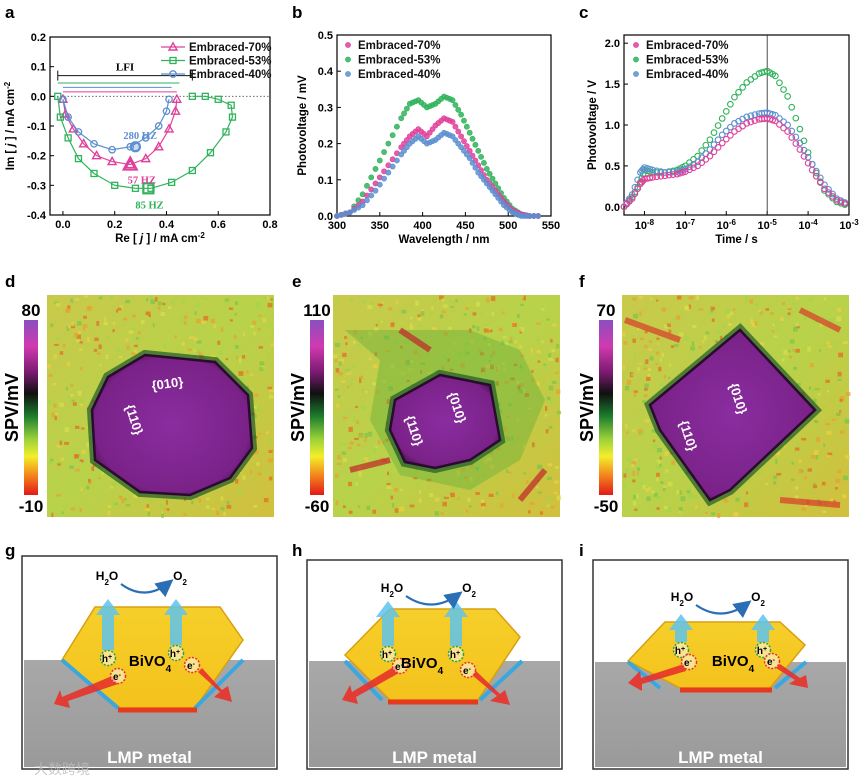 Image resolution: width=862 pixels, height=780 pixels. What do you see at coordinates (145, 142) in the screenshot?
I see `series-line` at bounding box center [145, 142].